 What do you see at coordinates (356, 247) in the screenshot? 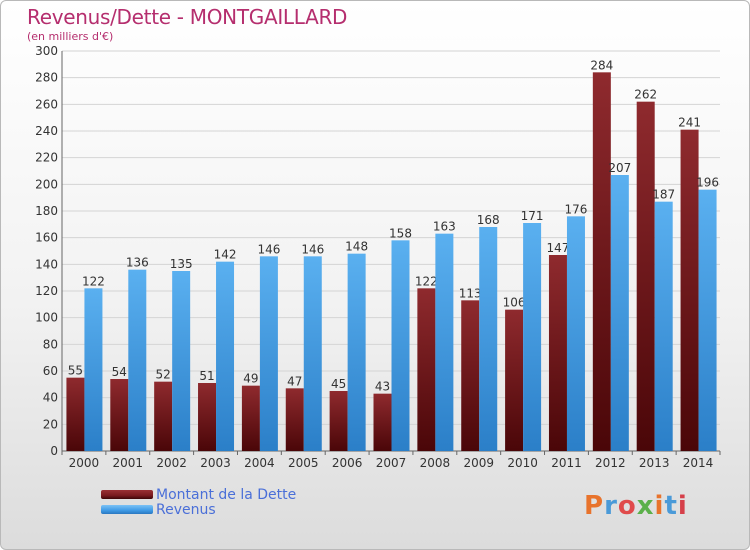
I see `value-label-revenus: 148` at bounding box center [356, 247].